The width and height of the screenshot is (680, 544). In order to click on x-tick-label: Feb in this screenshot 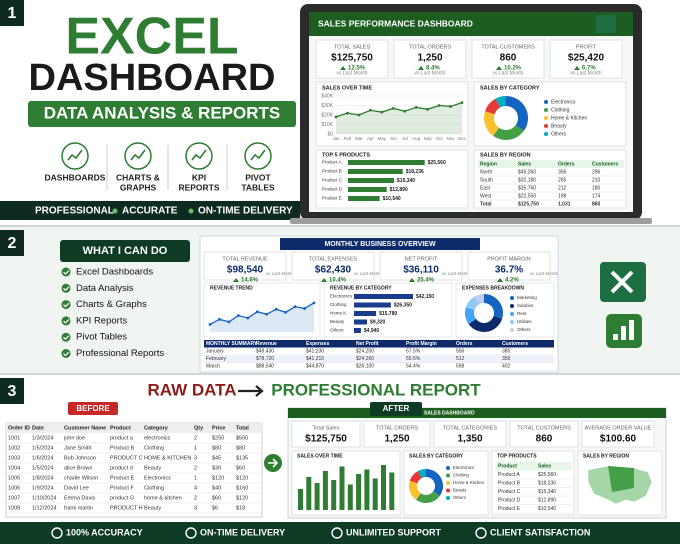, I will do `click(348, 138)`.